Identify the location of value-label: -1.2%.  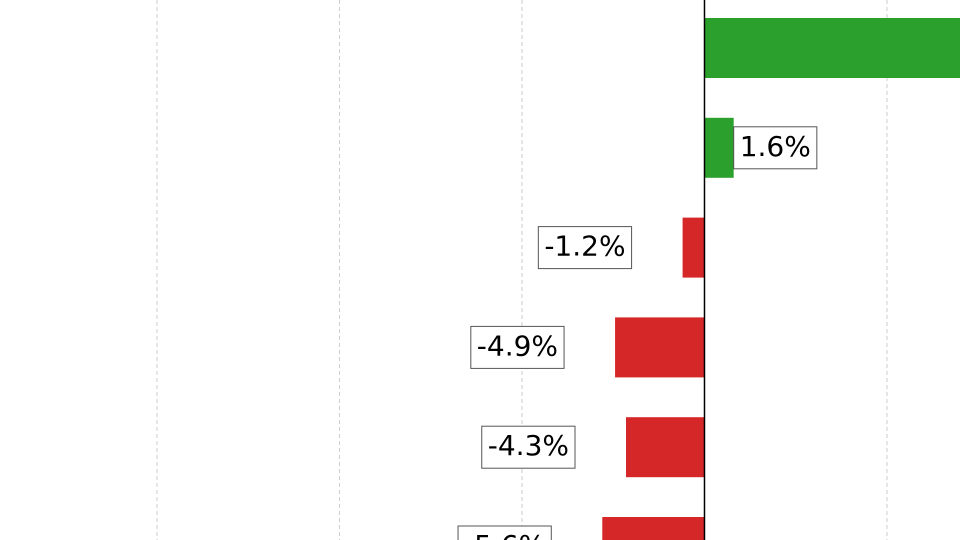
(584, 246).